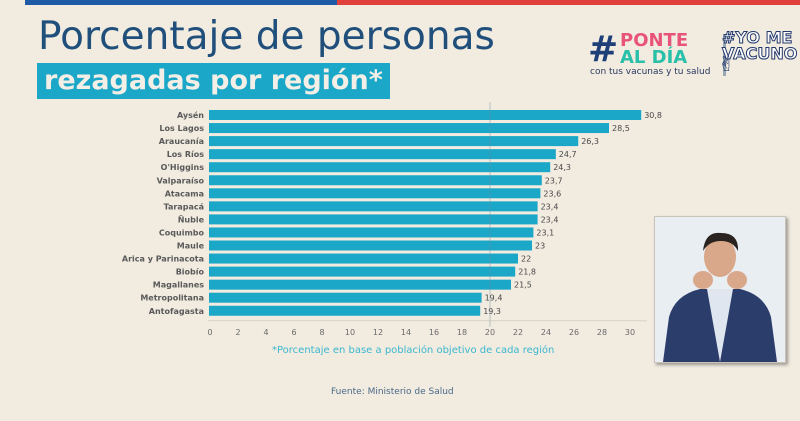 Image resolution: width=800 pixels, height=421 pixels. What do you see at coordinates (434, 332) in the screenshot?
I see `x-tick-label: 16` at bounding box center [434, 332].